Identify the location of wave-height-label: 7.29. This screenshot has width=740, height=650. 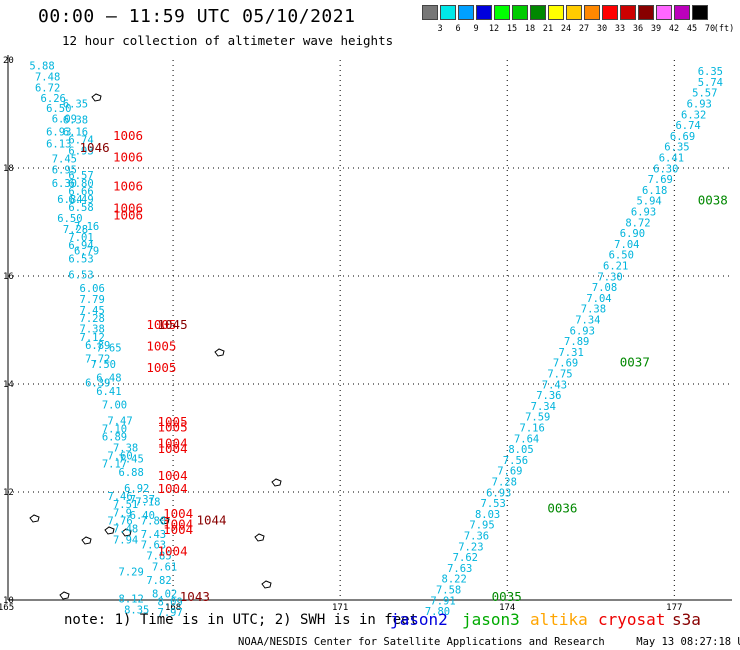
(131, 573).